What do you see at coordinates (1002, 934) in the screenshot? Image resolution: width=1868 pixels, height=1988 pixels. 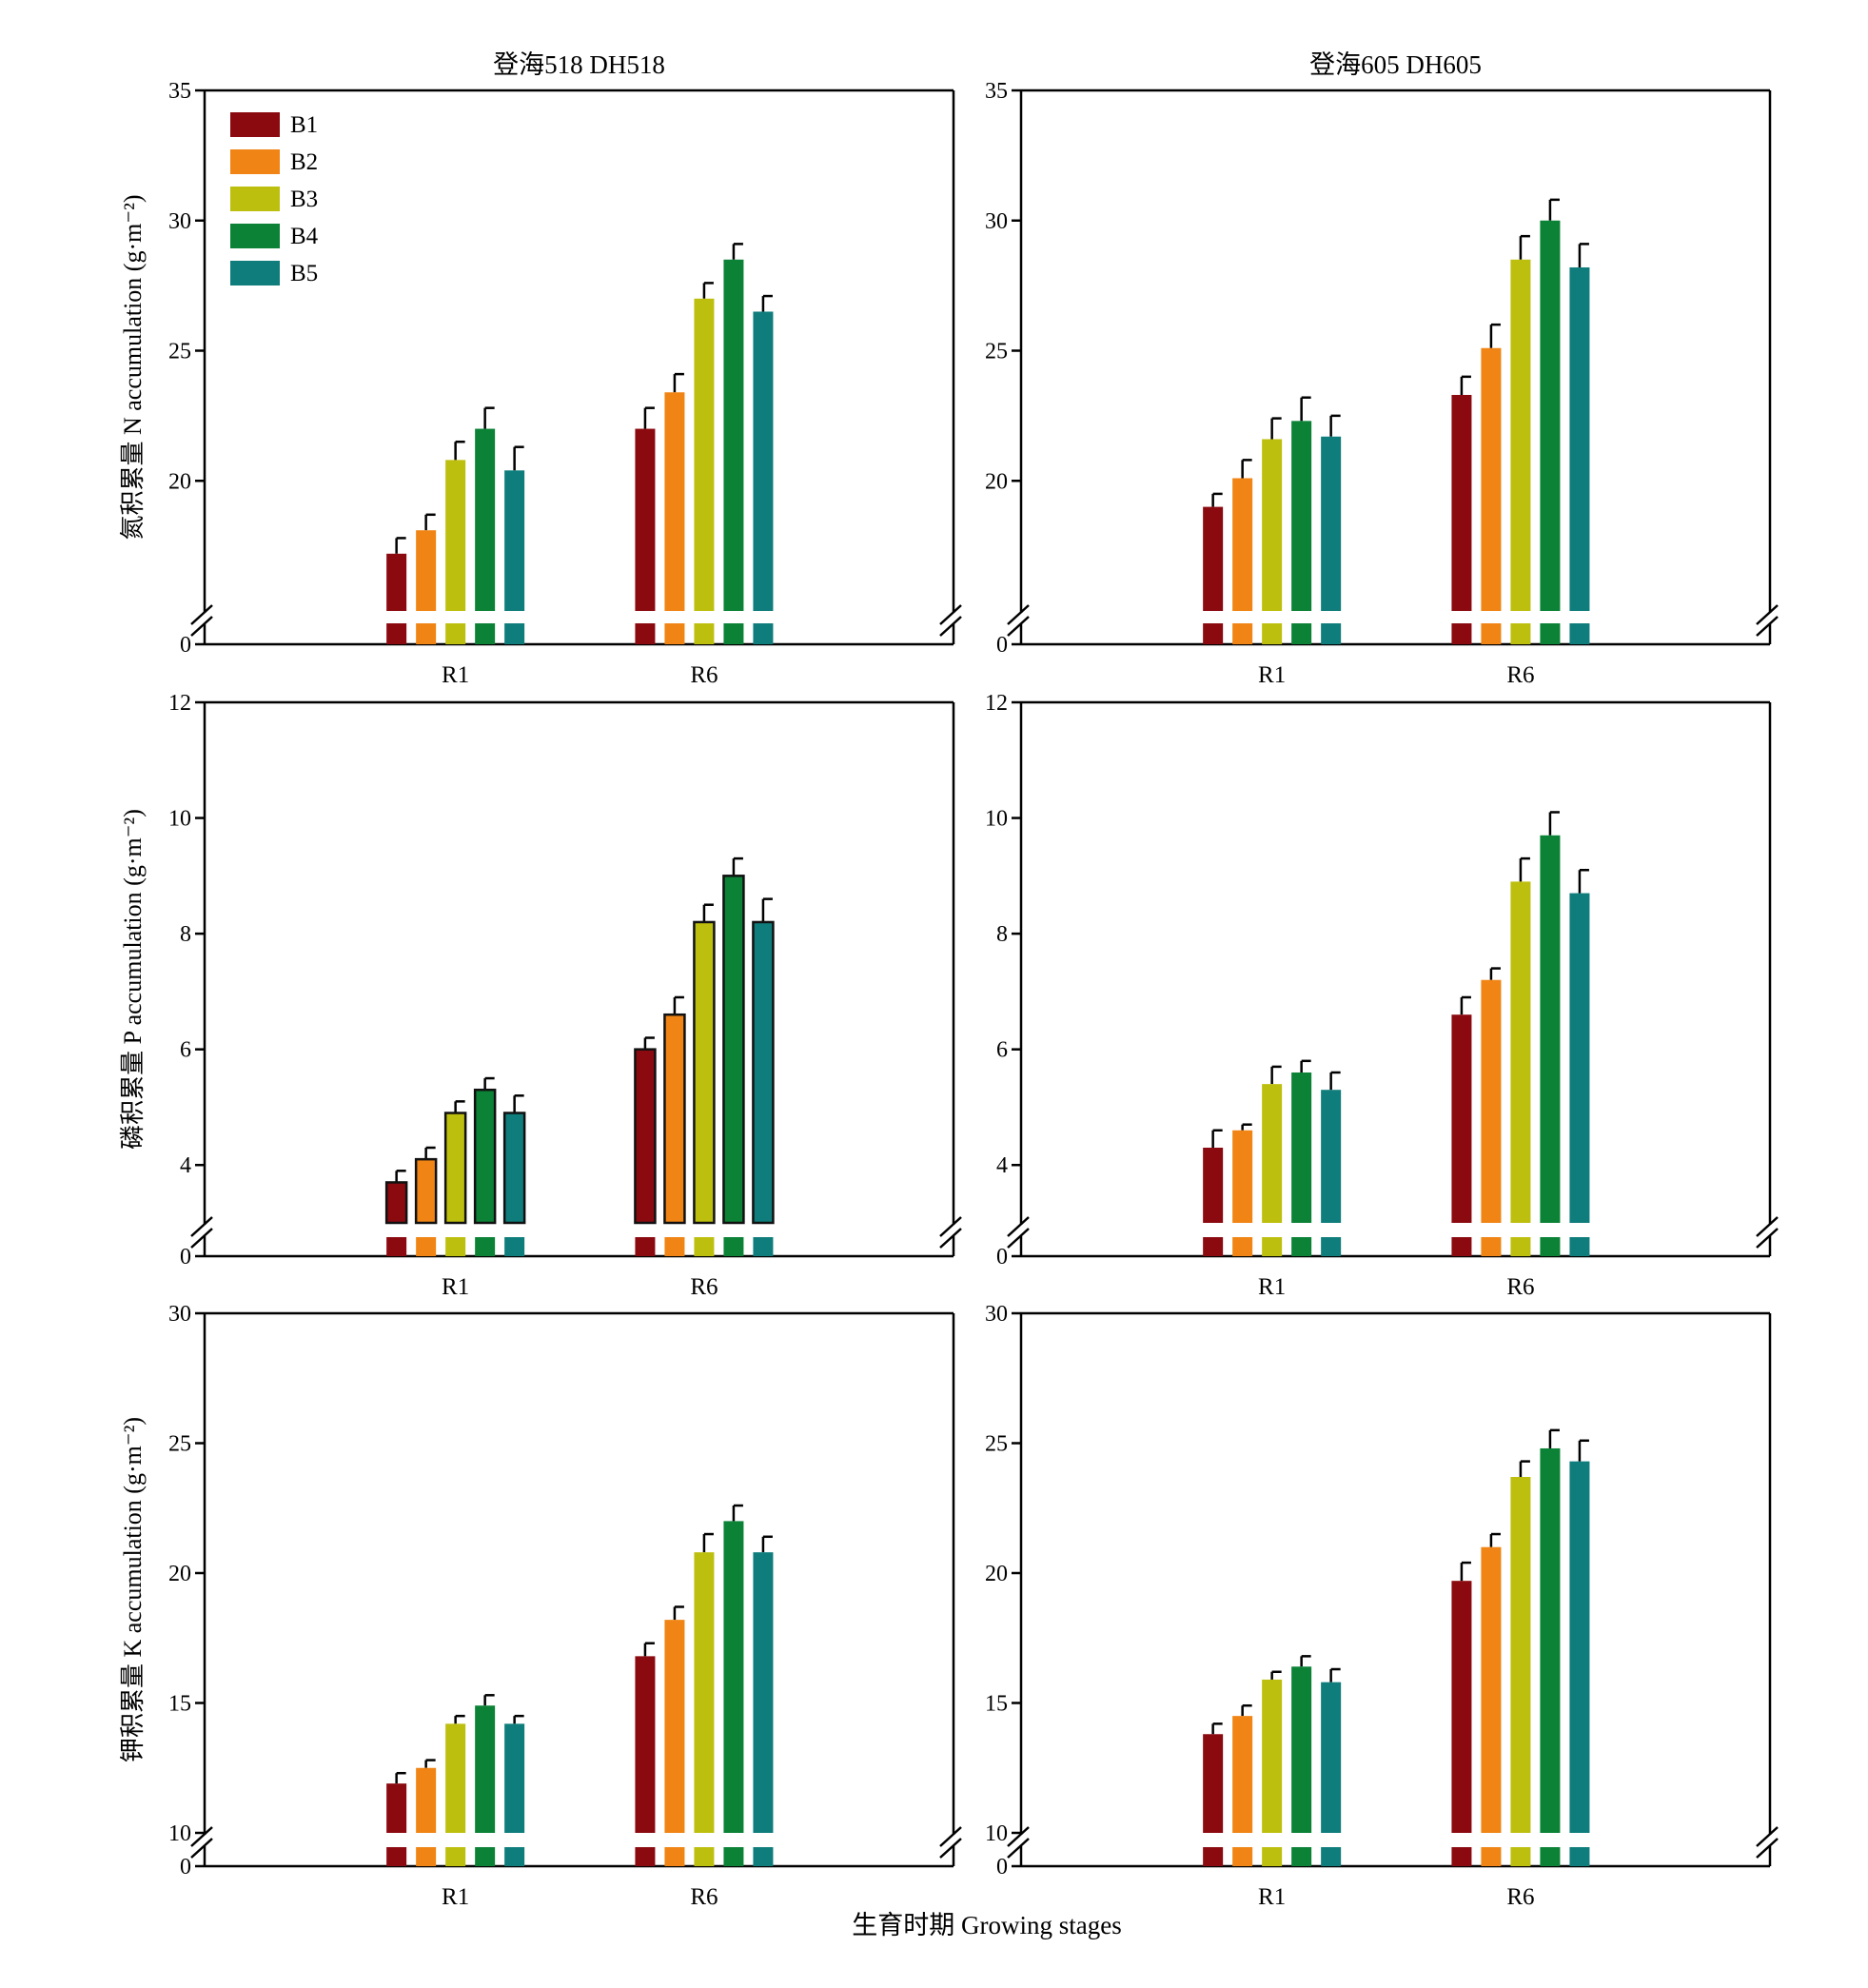 I see `y-tick-label: 8` at bounding box center [1002, 934].